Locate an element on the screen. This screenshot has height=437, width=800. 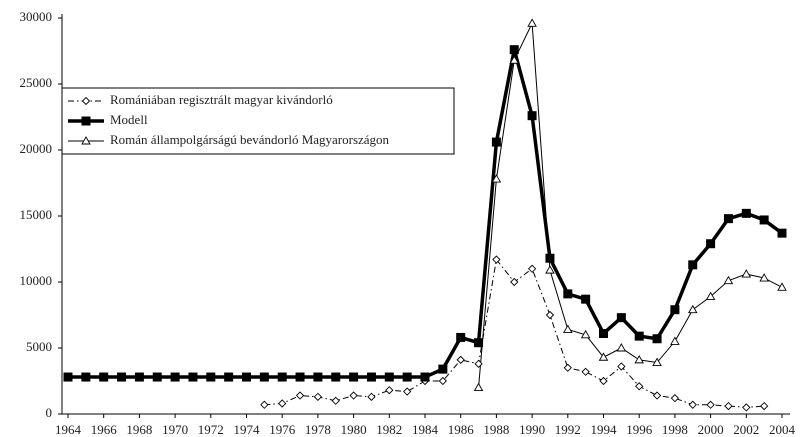
legend-box is located at coordinates (258, 121).